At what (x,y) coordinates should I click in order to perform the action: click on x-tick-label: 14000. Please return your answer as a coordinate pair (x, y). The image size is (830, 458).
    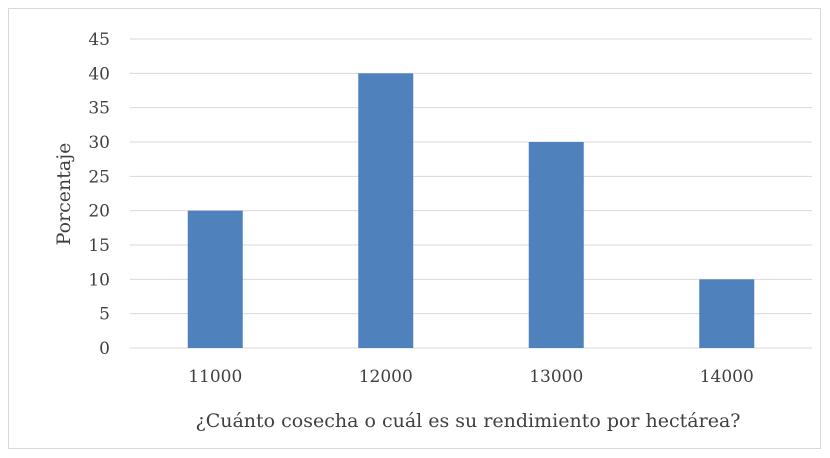
    Looking at the image, I should click on (727, 377).